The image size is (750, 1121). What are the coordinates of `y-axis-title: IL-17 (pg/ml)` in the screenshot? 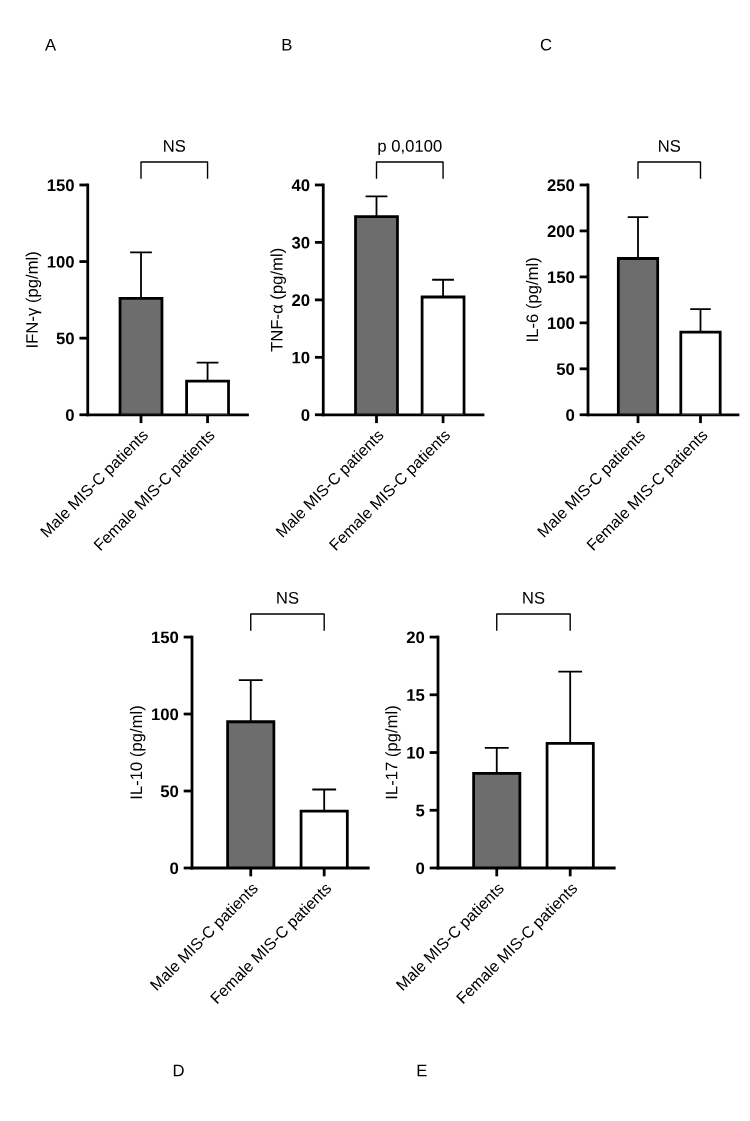 It's located at (393, 752).